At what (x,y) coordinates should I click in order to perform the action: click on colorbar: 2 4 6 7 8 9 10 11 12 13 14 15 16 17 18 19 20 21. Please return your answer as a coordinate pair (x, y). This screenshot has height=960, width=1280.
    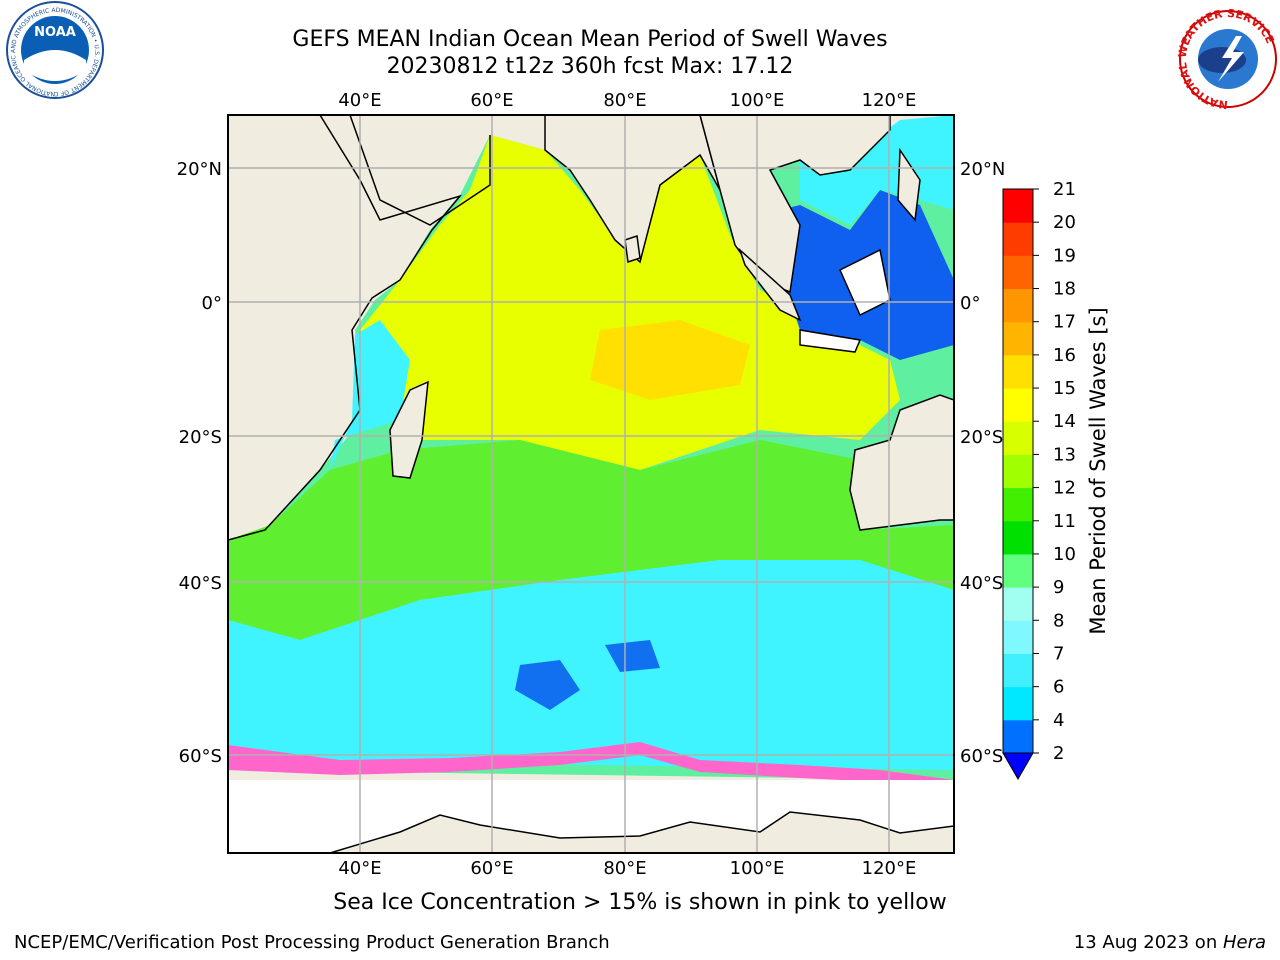
    Looking at the image, I should click on (1039, 480).